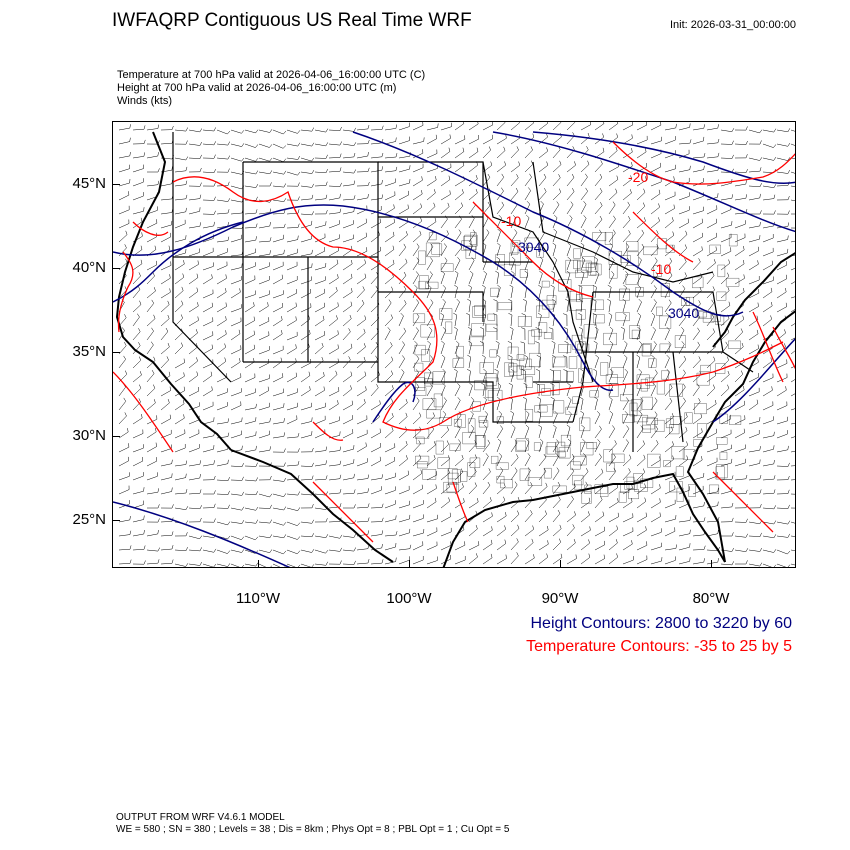 The width and height of the screenshot is (850, 850). I want to click on lat-tick, so click(116, 352).